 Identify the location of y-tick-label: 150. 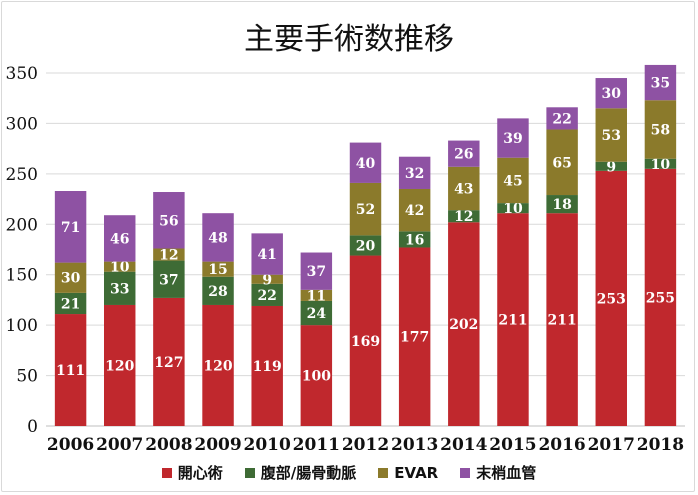
(22, 276).